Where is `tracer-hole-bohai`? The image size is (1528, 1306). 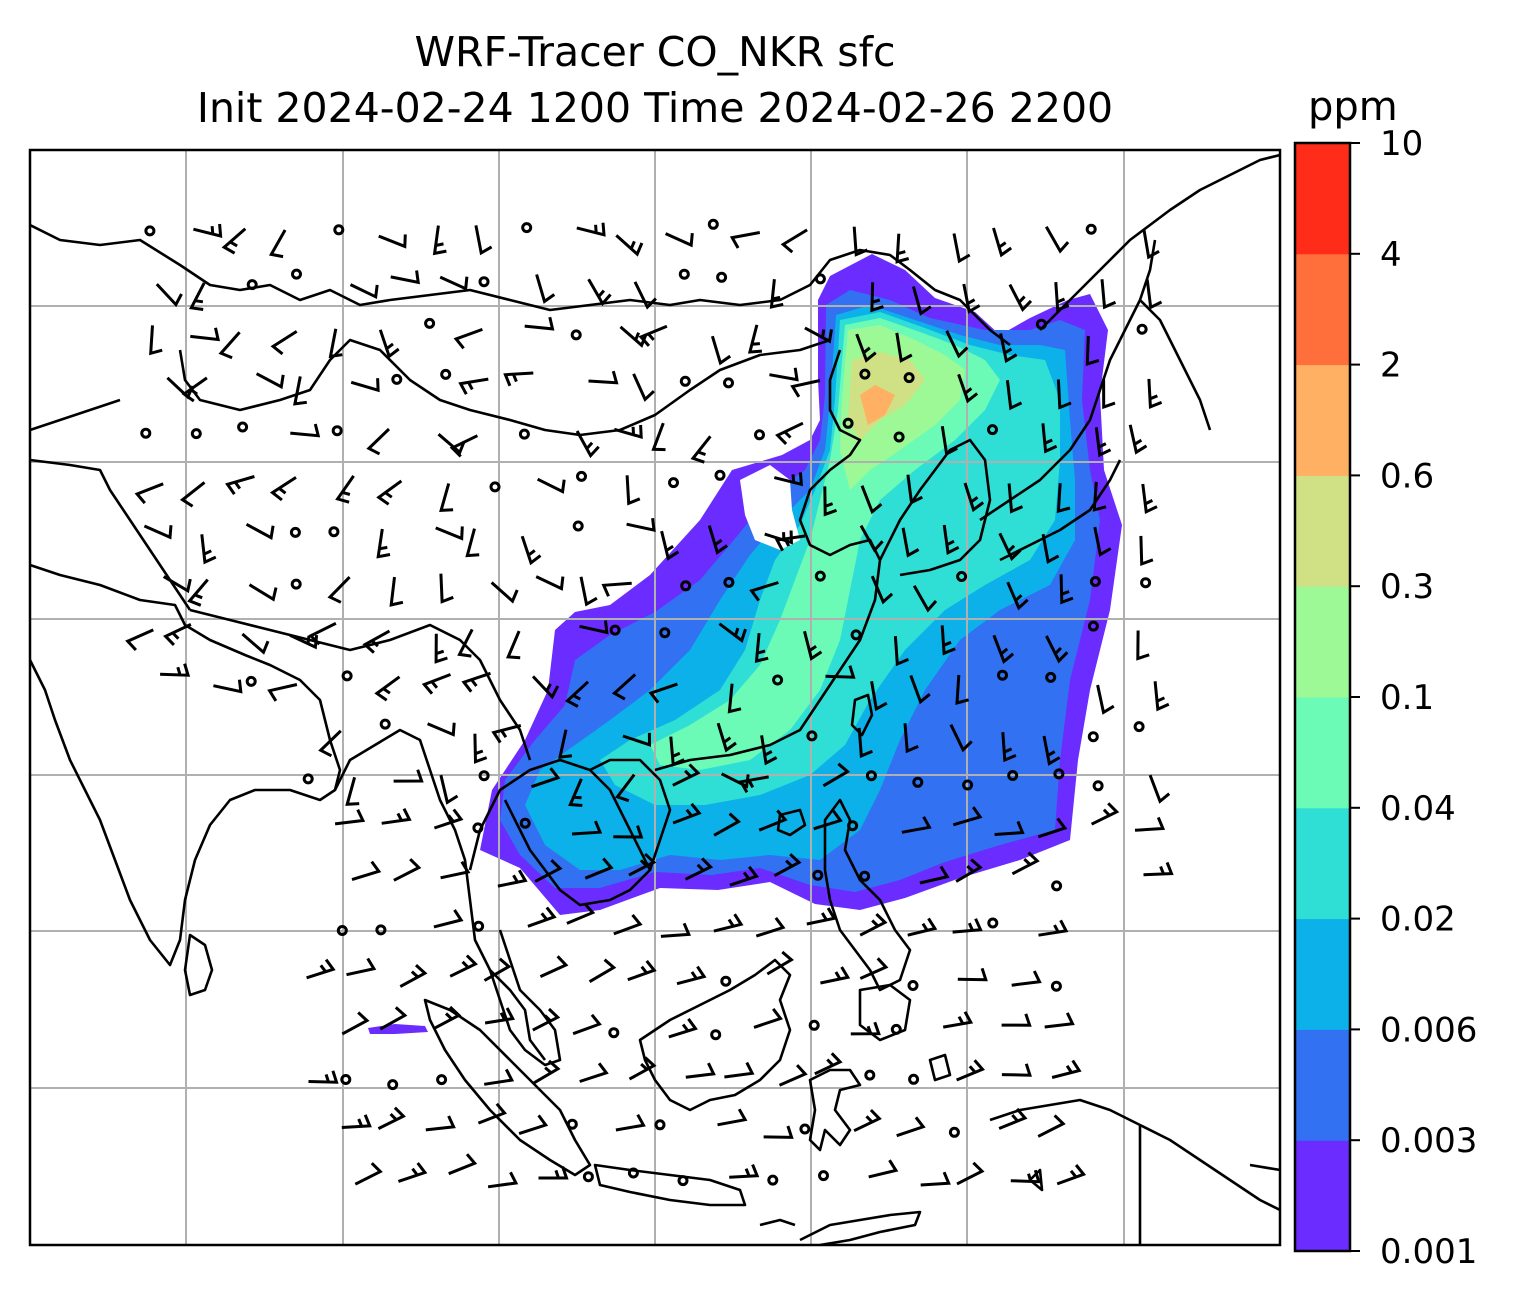
tracer-hole-bohai is located at coordinates (770, 507).